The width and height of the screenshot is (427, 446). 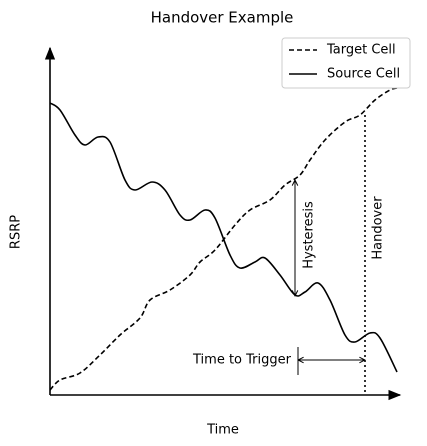 I want to click on y-axis-label: RSRP, so click(x=16, y=232).